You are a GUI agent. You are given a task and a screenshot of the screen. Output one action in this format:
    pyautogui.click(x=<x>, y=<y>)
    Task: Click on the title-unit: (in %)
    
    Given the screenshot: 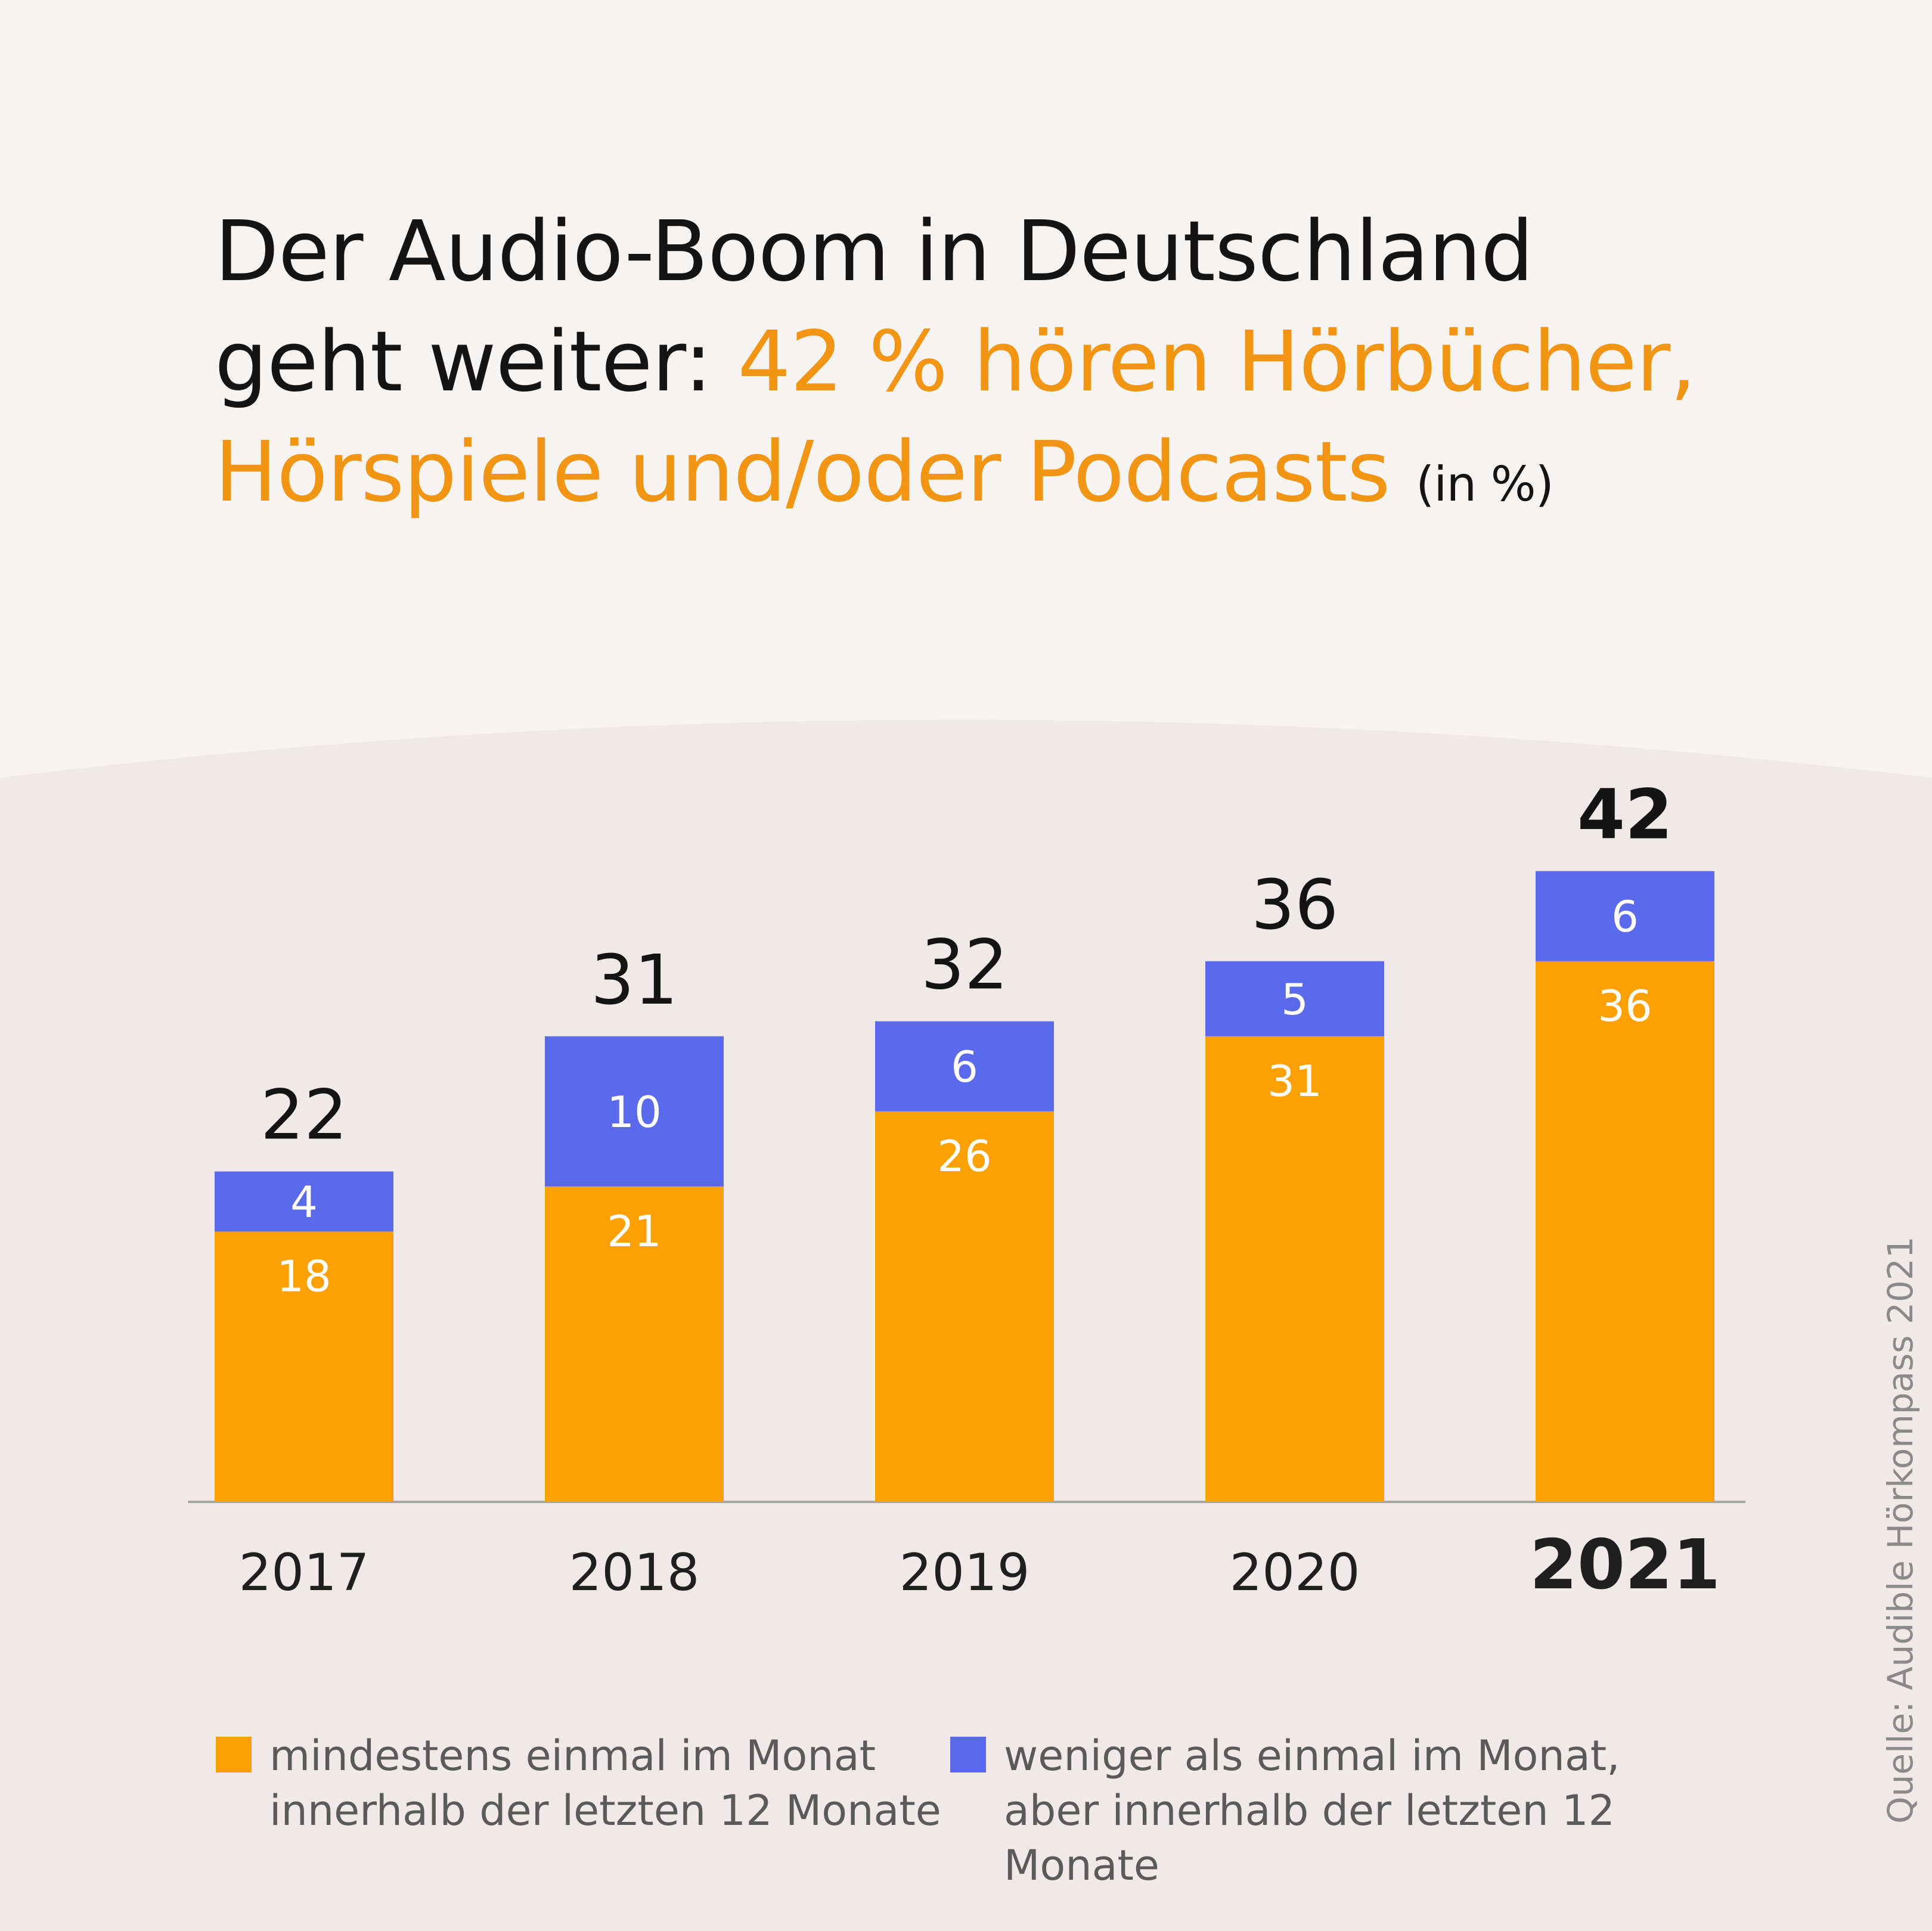 What is the action you would take?
    pyautogui.click(x=1485, y=484)
    